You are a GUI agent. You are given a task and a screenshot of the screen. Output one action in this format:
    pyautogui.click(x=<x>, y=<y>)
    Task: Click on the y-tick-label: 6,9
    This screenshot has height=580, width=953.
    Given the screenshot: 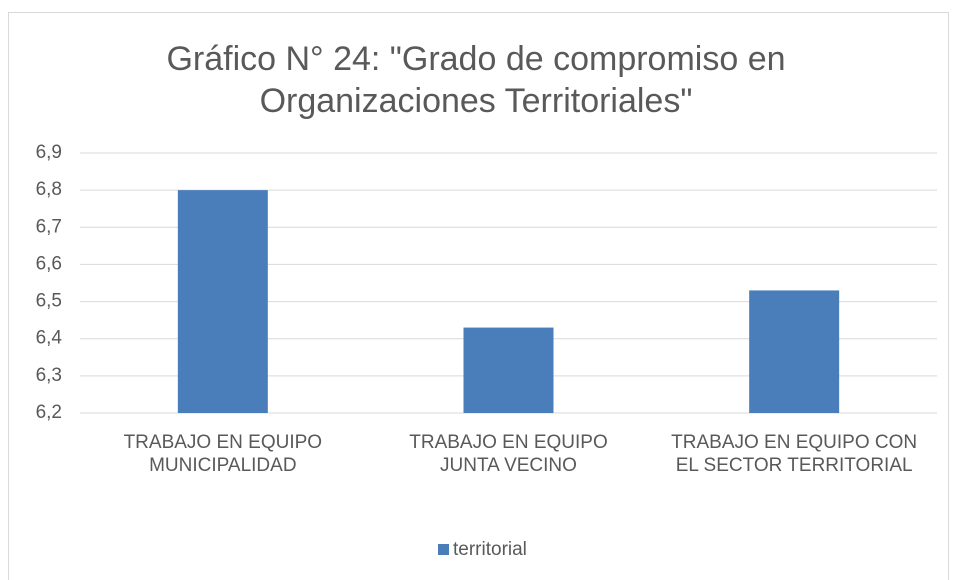 What is the action you would take?
    pyautogui.click(x=49, y=152)
    